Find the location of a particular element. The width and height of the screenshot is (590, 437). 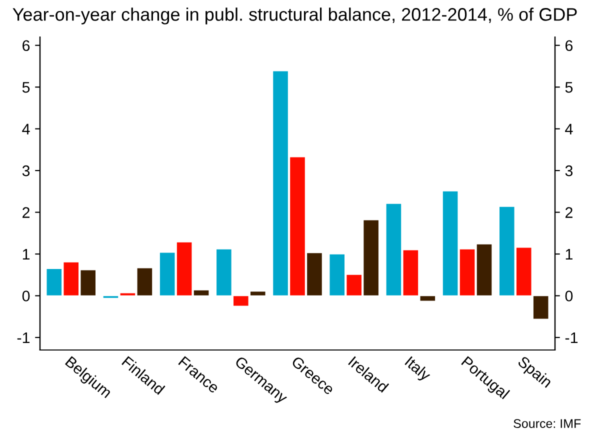

chart-title: Year-on-year change in publ. structural balance, 2012-2014, % of GDP is located at coordinates (294, 16).